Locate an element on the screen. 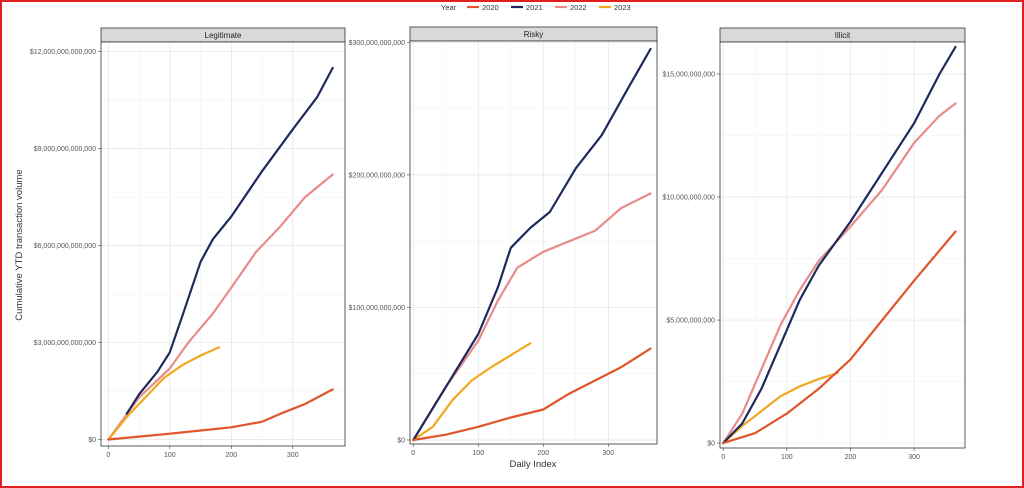 This screenshot has width=1024, height=488. y-tick-label-p1: $100,000,000,000 is located at coordinates (377, 308).